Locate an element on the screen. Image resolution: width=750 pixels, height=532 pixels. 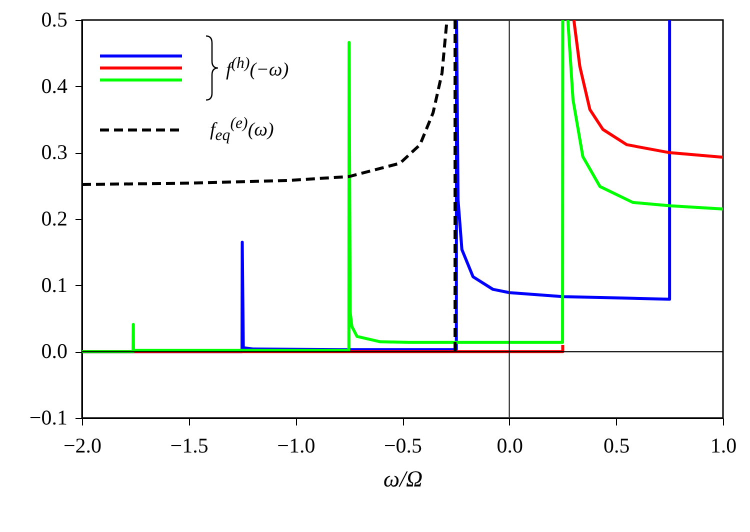
x-axis-title: ω/Ω is located at coordinates (403, 479).